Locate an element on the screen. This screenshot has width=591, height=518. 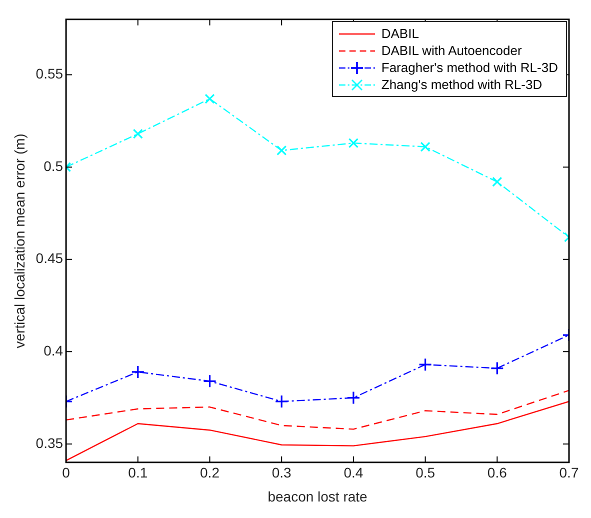
y-tick-label: 0.55 is located at coordinates (50, 74).